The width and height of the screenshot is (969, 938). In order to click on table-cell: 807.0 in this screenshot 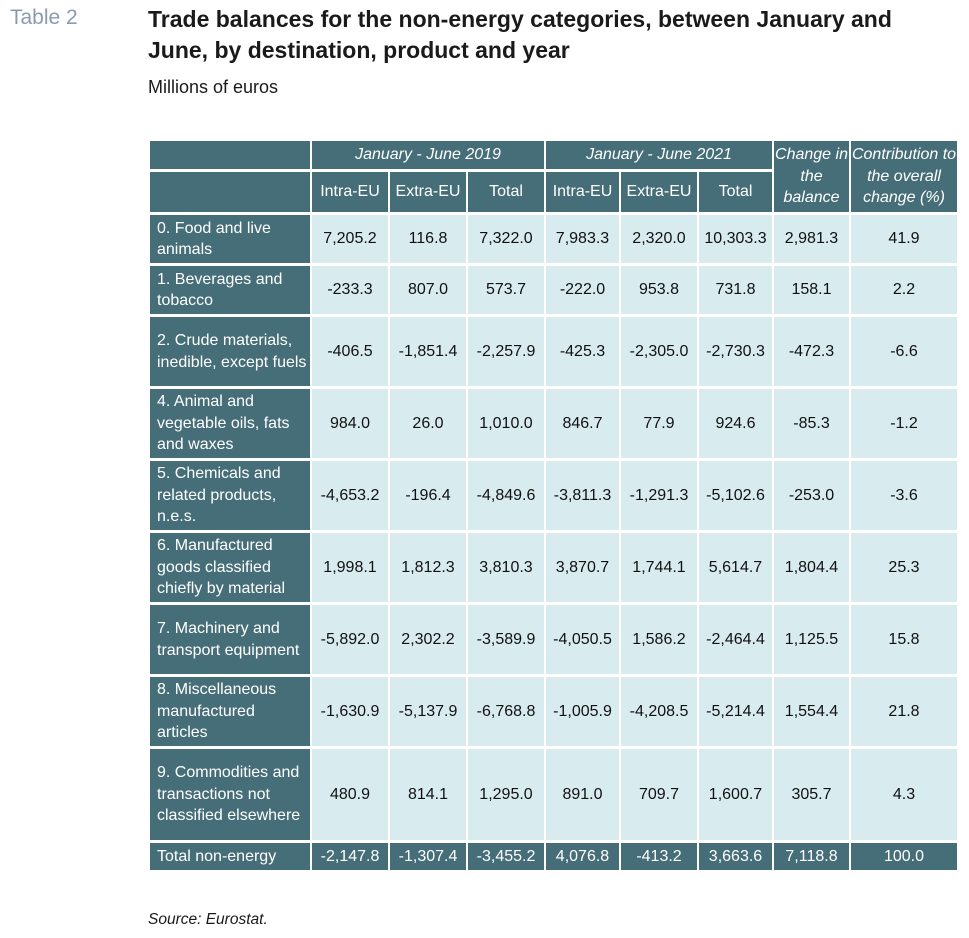, I will do `click(428, 290)`.